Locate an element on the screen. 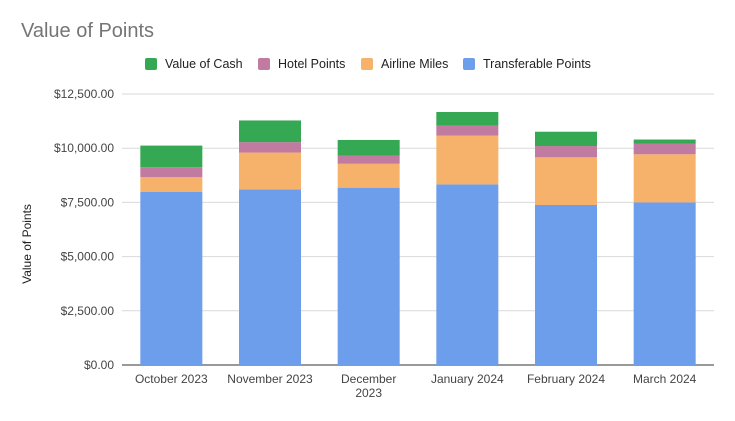  legend-item-value-of-cash: Value of Cash is located at coordinates (194, 64).